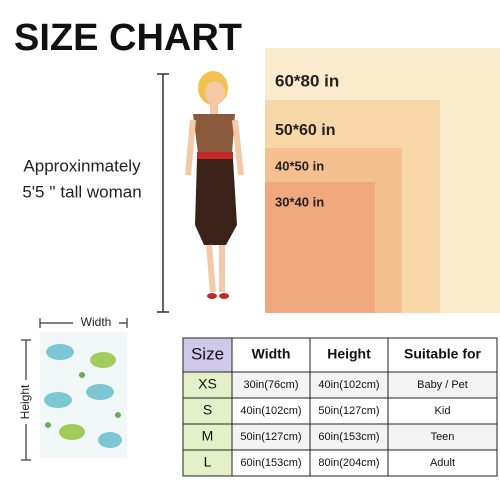 The image size is (500, 500). I want to click on note: 5'5 '' tall woman, so click(81, 191).